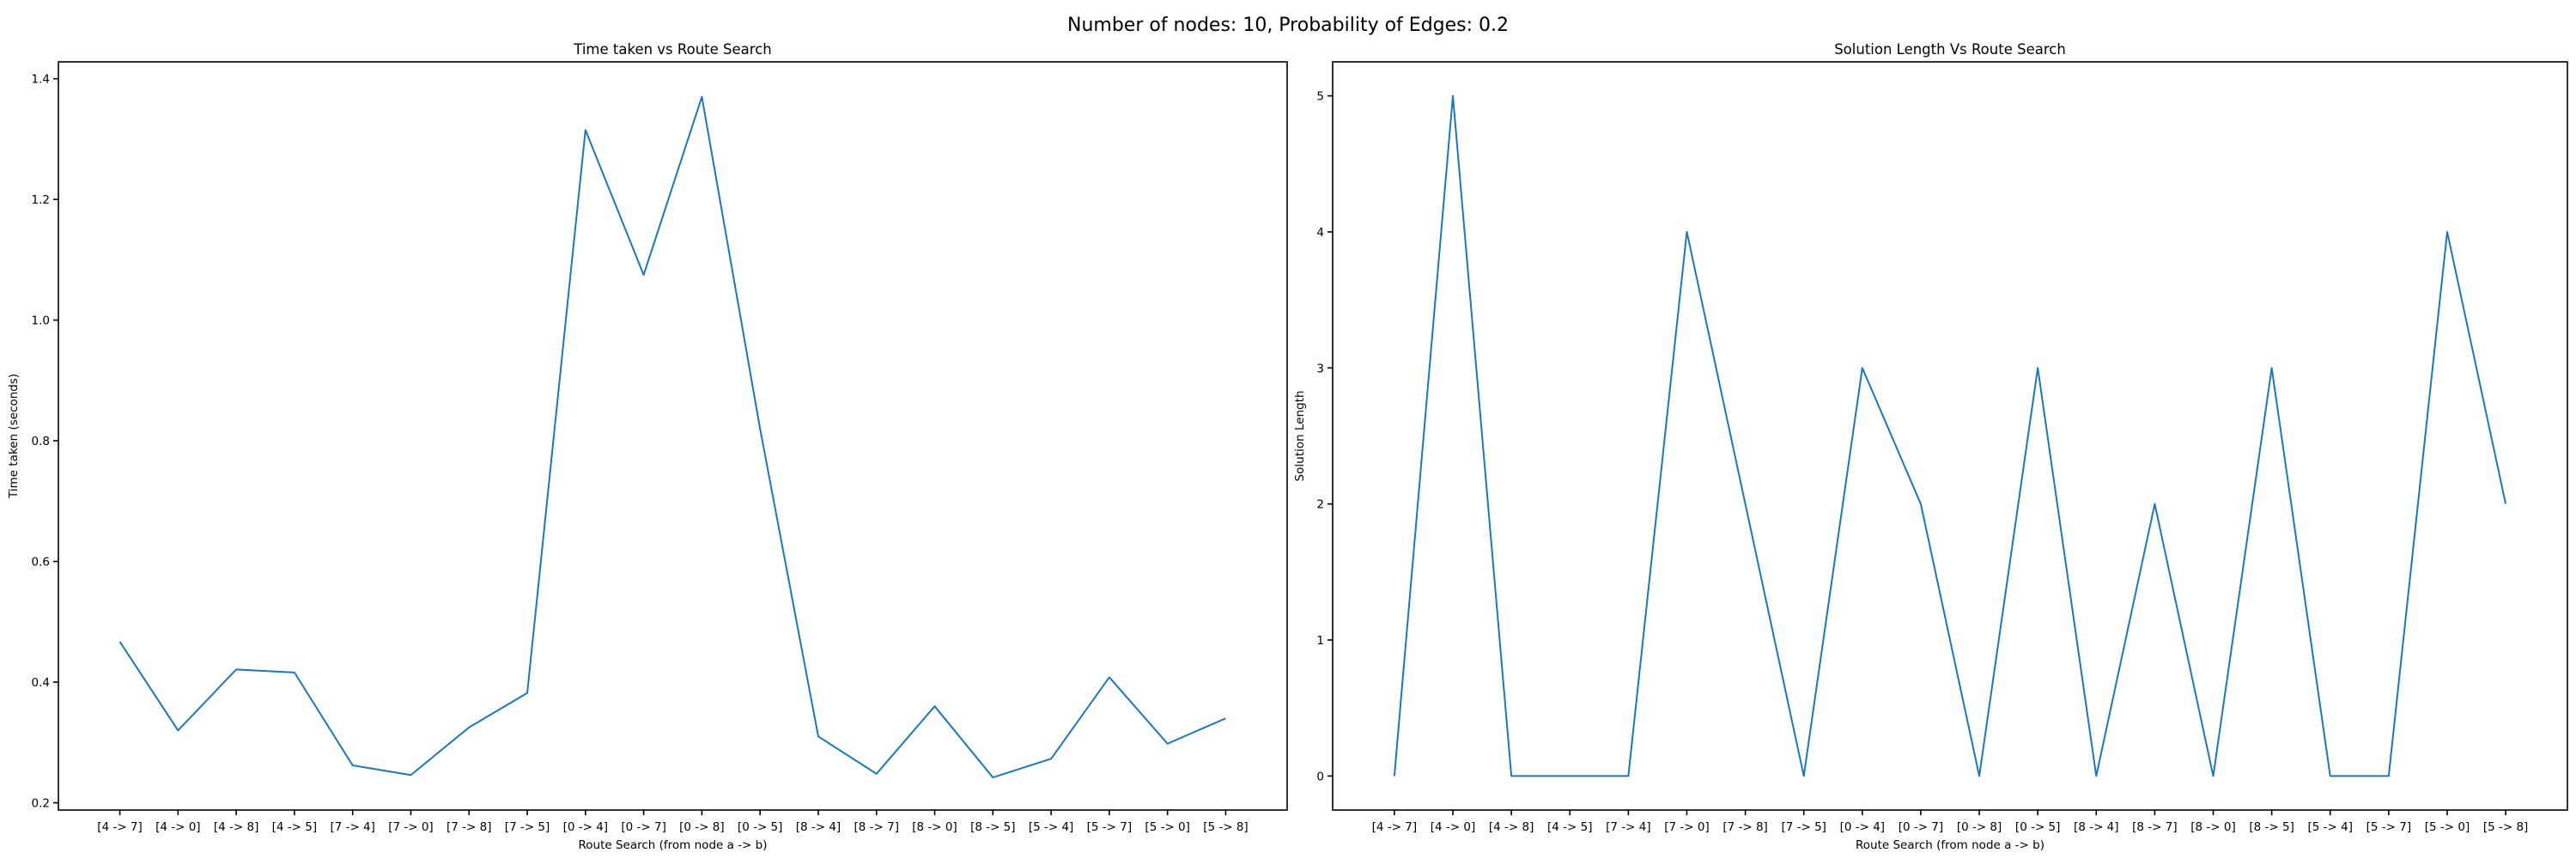 Image resolution: width=2576 pixels, height=859 pixels. Describe the element at coordinates (41, 804) in the screenshot. I see `y-tick-label: 0.2` at that location.